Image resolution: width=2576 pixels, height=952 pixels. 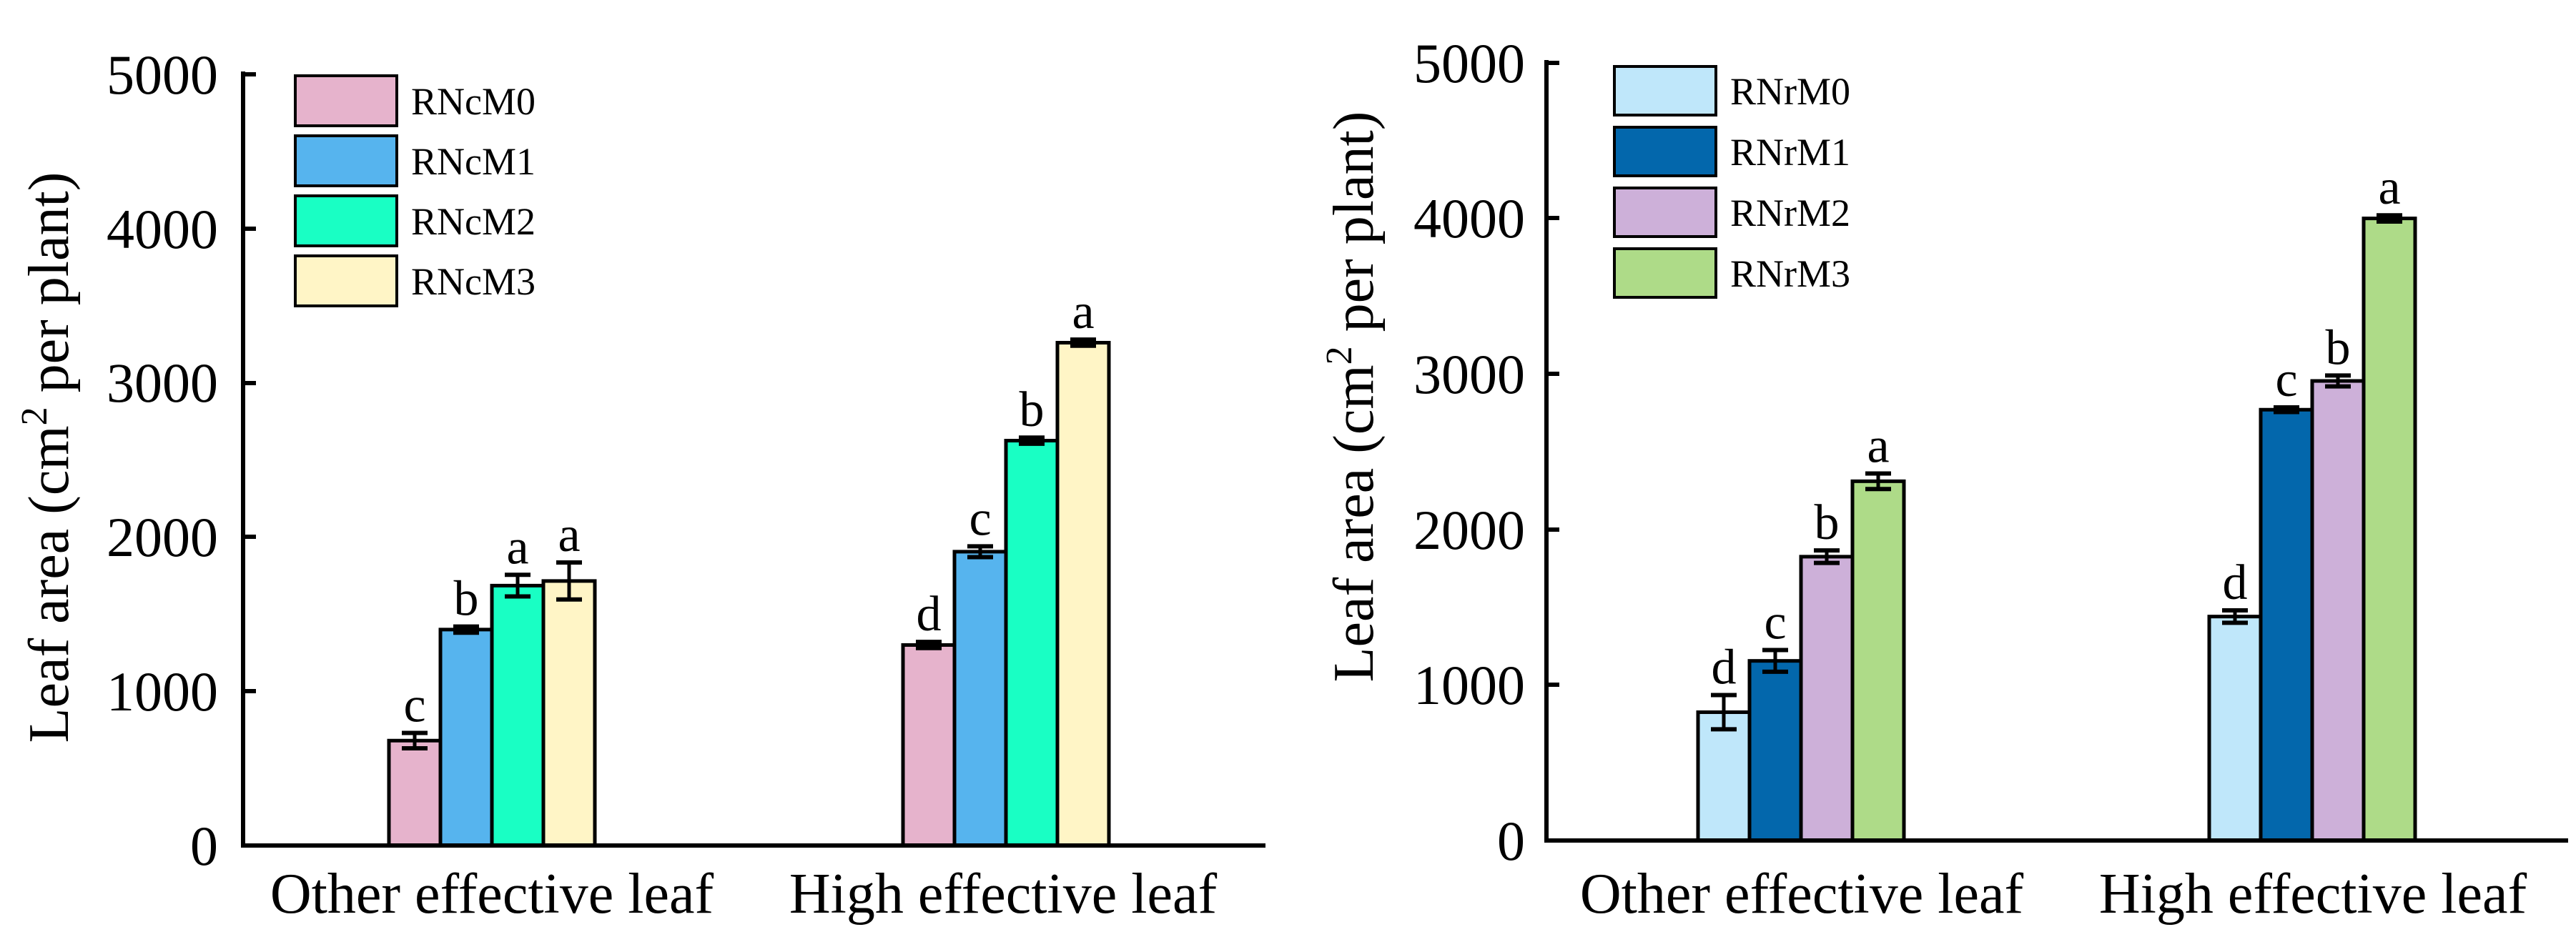 I want to click on legend-item: RNrM0, so click(x=1731, y=90).